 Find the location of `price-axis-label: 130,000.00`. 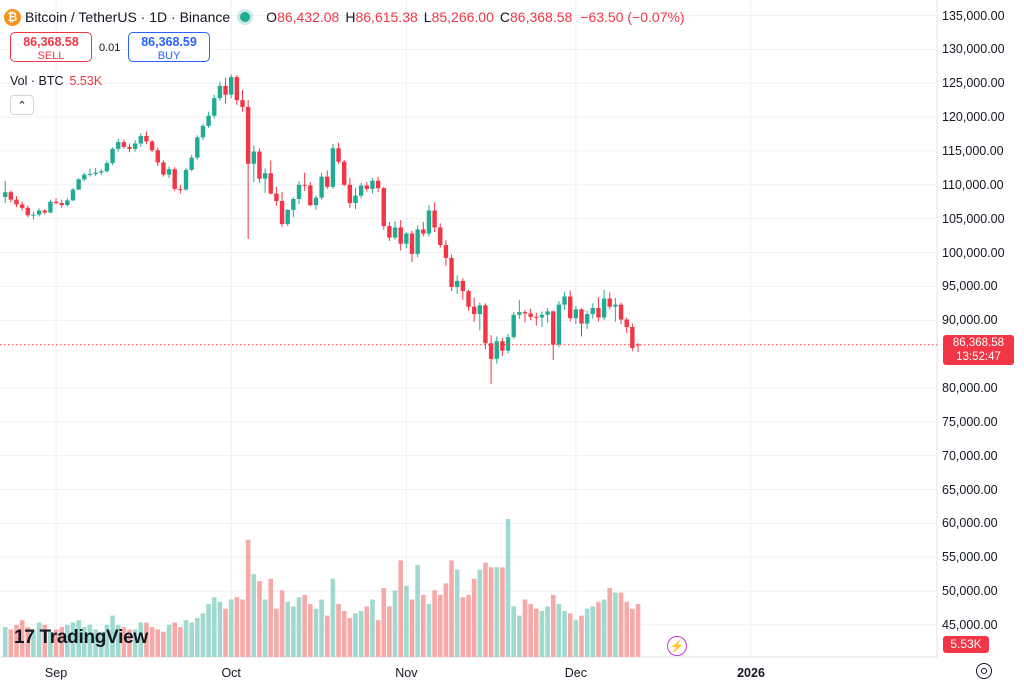

price-axis-label: 130,000.00 is located at coordinates (973, 49).